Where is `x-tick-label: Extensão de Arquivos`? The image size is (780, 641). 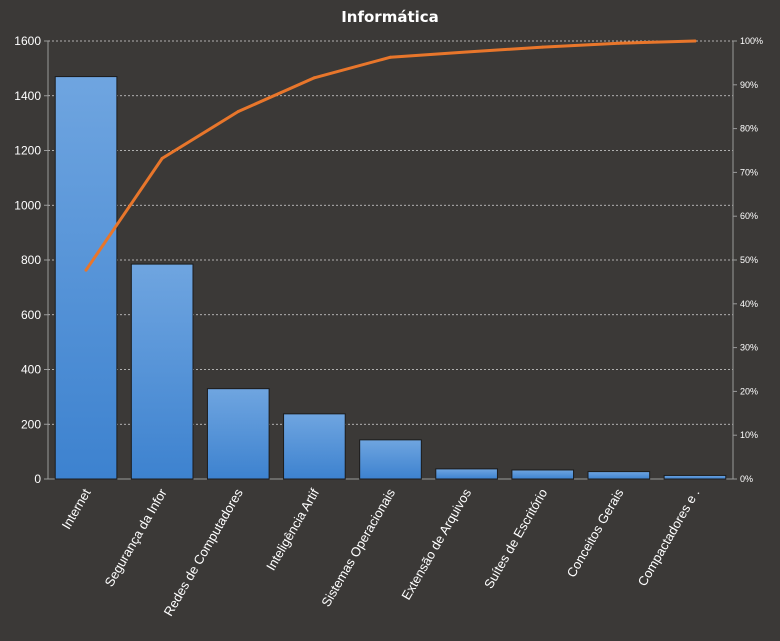 x-tick-label: Extensão de Arquivos is located at coordinates (436, 544).